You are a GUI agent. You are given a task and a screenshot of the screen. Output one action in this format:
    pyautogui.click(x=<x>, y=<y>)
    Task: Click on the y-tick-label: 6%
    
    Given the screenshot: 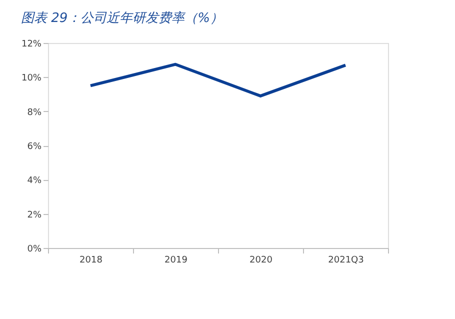 What is the action you would take?
    pyautogui.click(x=34, y=147)
    